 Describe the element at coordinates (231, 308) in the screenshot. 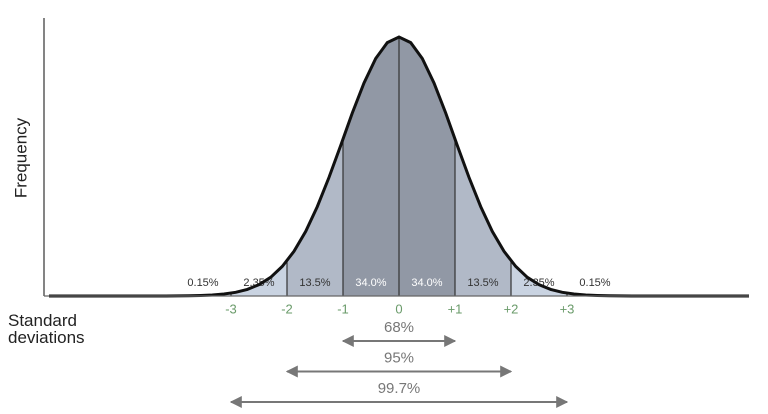

I see `x-tick-label: -3` at that location.